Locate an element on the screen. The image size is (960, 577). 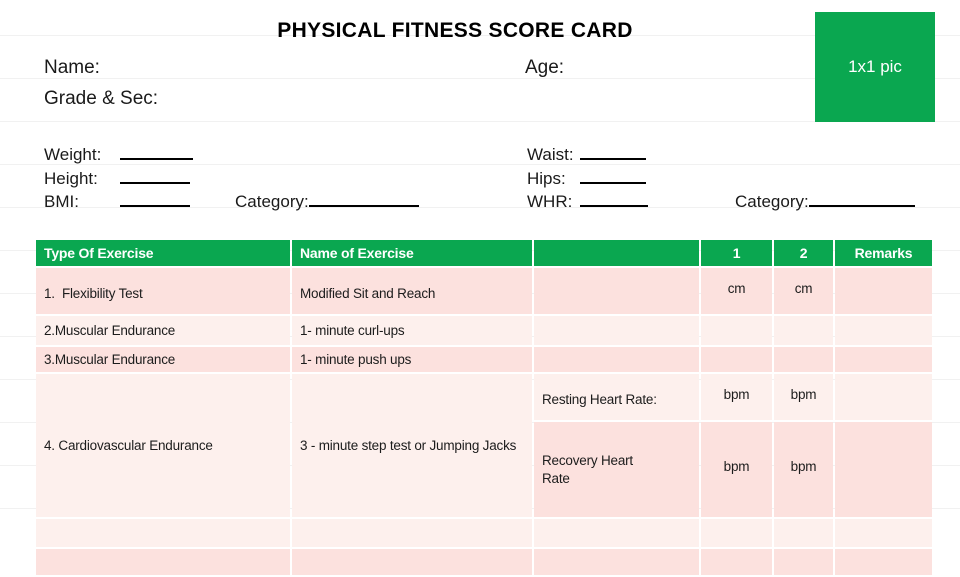
name-field: Name: is located at coordinates (72, 68).